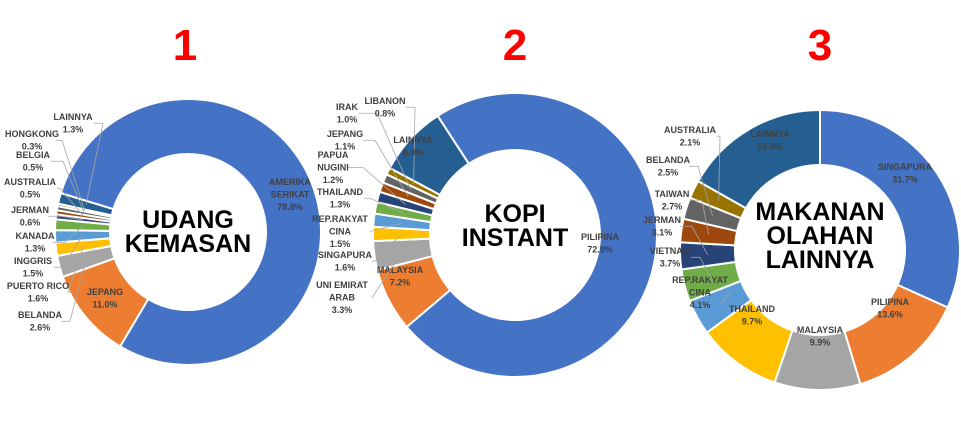 The height and width of the screenshot is (430, 961). I want to click on data-label-name: NUGINI, so click(333, 168).